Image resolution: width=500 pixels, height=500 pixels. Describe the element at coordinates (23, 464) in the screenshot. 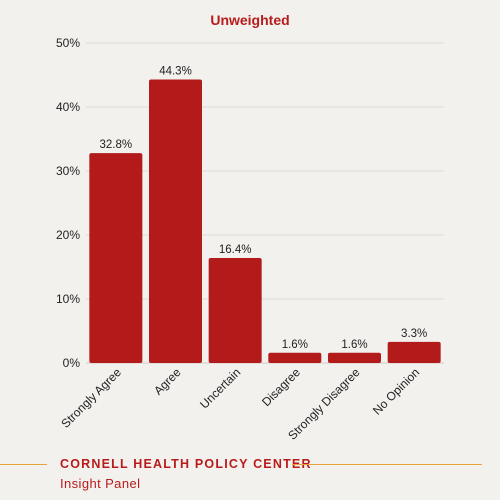

I see `footer-rule-left` at that location.